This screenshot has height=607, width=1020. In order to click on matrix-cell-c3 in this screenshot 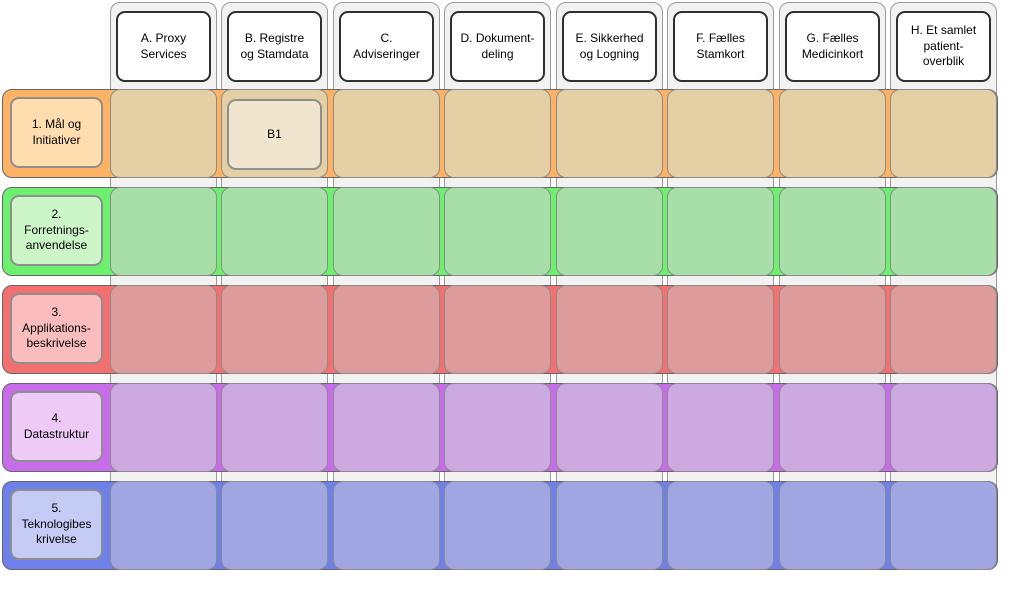, I will do `click(386, 329)`.